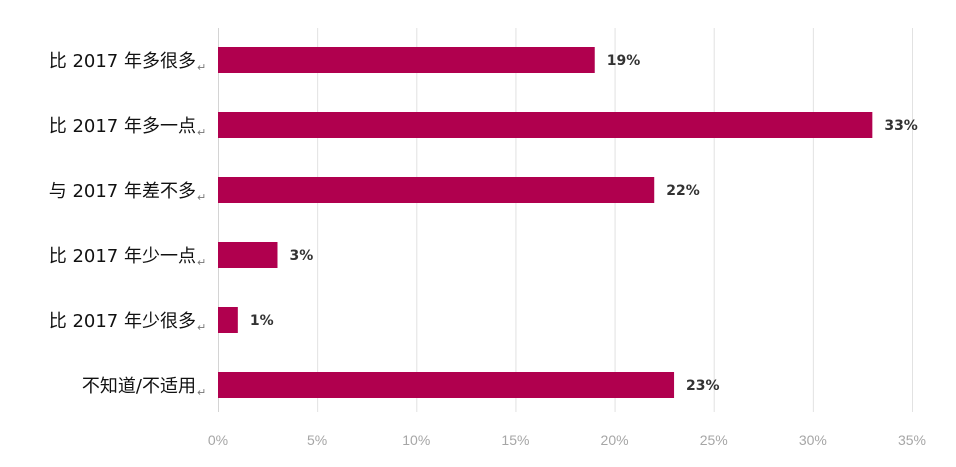  I want to click on x-tick-label: 35%, so click(912, 440).